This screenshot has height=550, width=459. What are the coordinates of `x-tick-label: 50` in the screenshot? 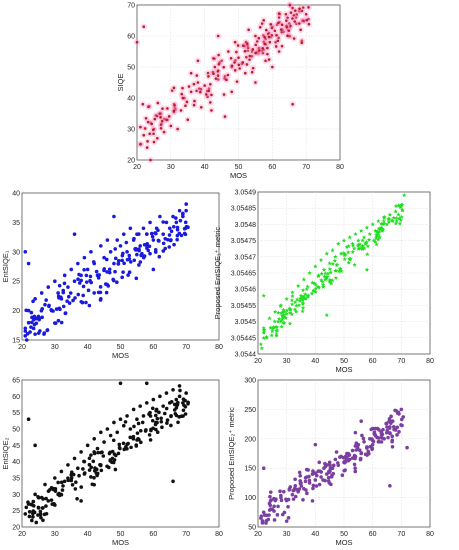 It's located at (121, 534).